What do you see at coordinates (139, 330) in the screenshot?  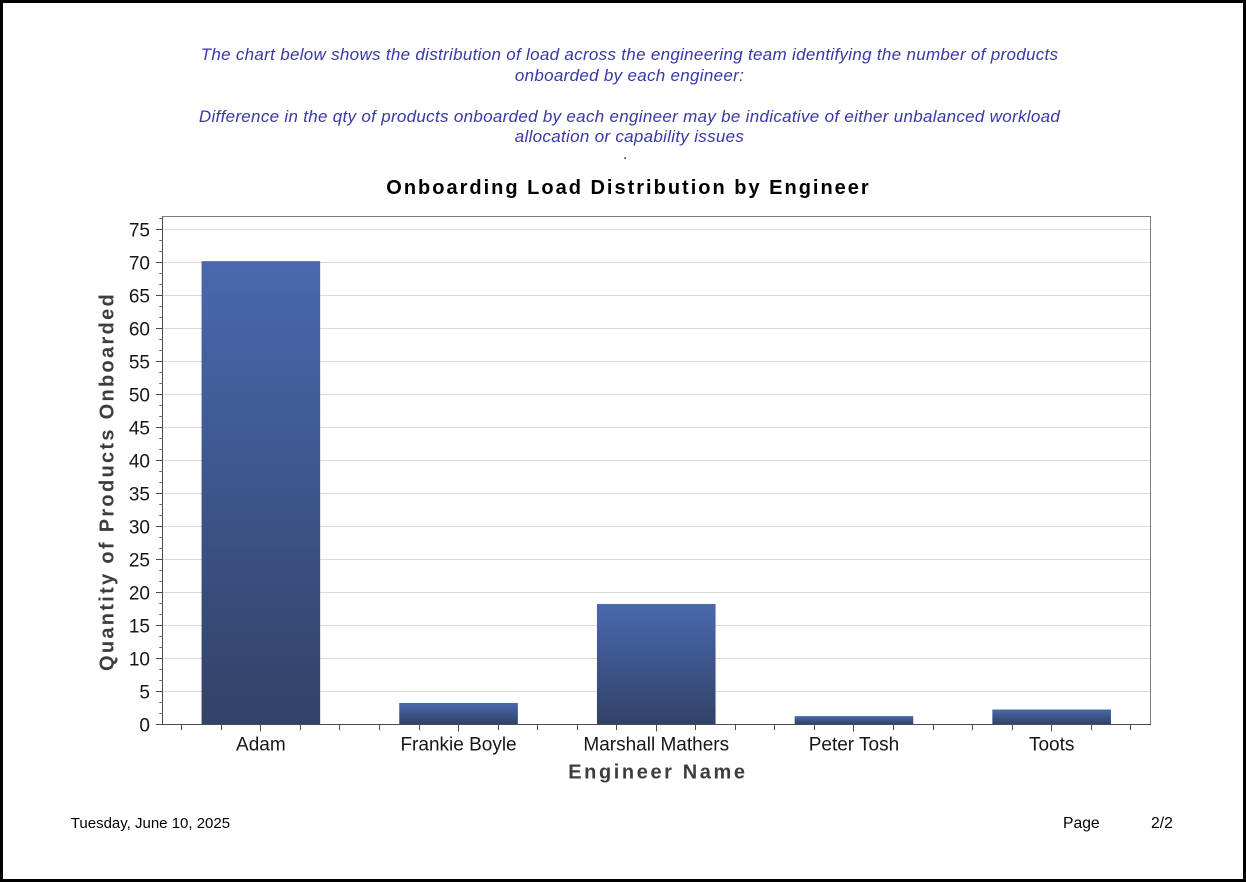 I see `svg-text: 60` at bounding box center [139, 330].